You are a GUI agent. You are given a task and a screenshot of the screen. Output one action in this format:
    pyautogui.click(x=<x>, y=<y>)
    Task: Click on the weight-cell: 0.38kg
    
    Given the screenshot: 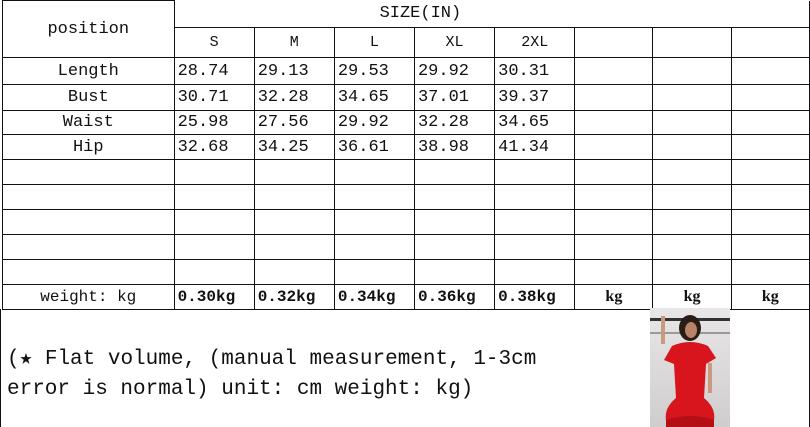 What is the action you would take?
    pyautogui.click(x=535, y=297)
    